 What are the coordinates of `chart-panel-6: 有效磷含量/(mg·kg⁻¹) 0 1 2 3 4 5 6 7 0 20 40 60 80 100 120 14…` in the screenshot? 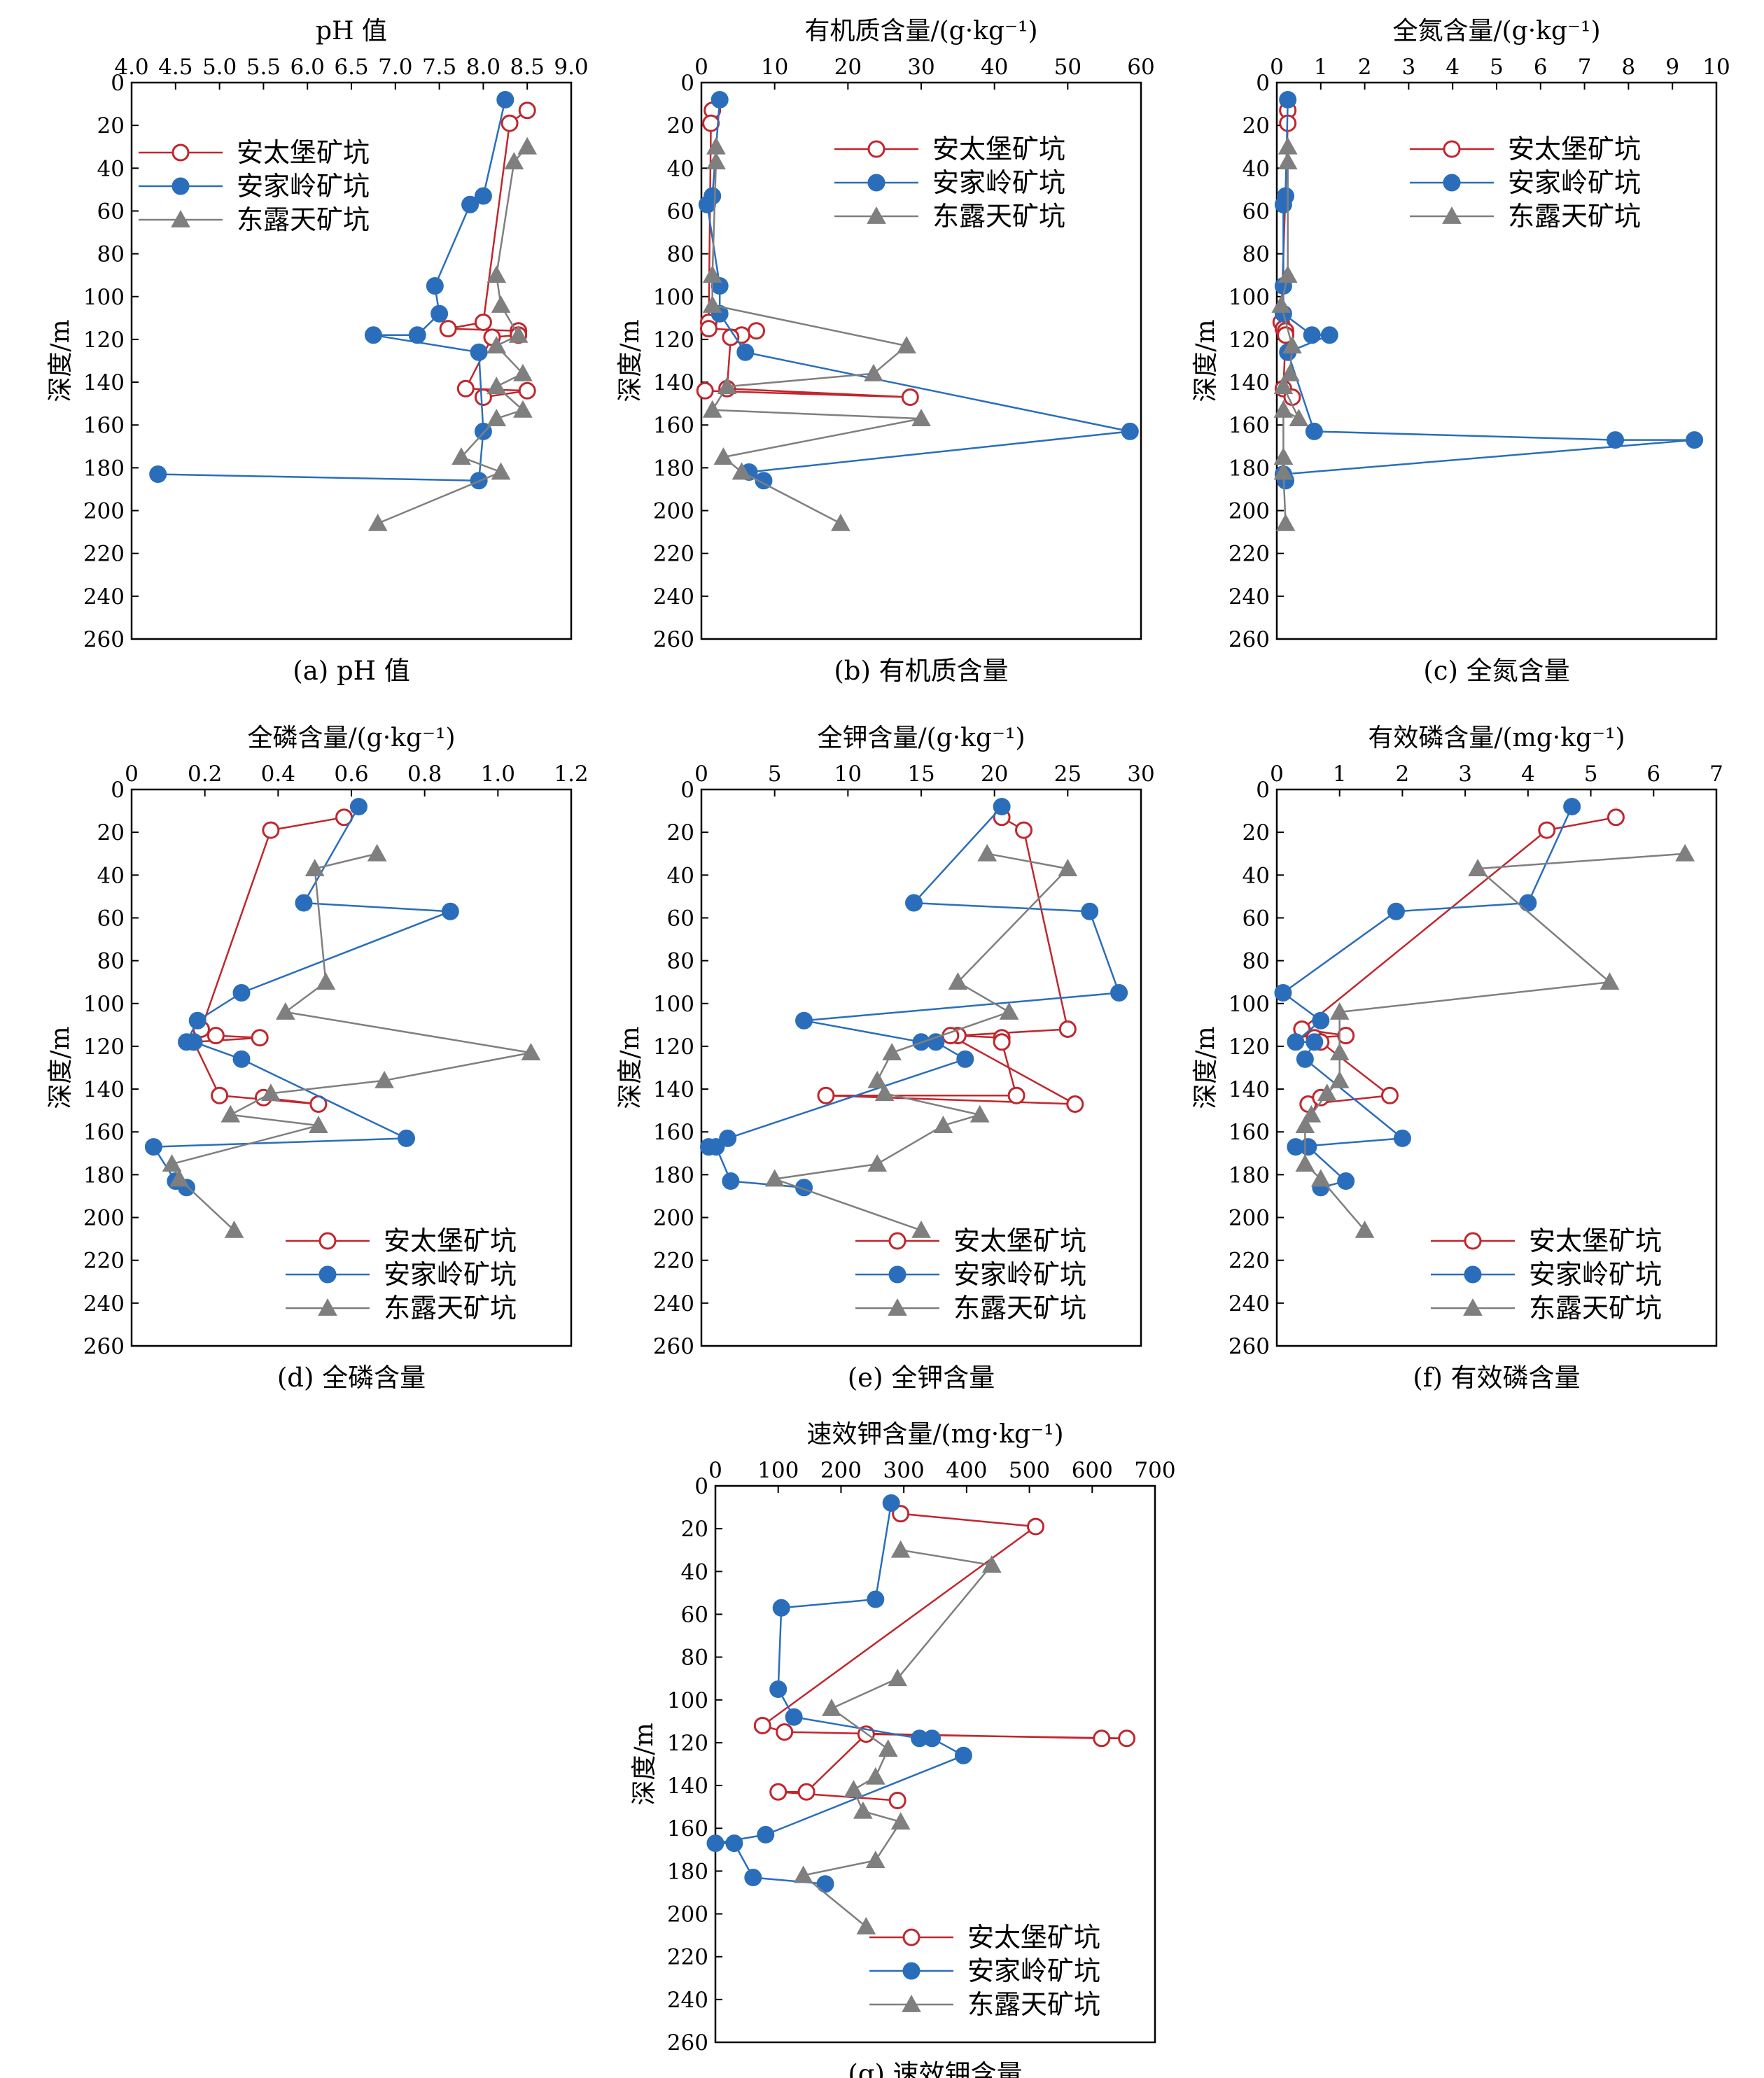 It's located at (1457, 1058).